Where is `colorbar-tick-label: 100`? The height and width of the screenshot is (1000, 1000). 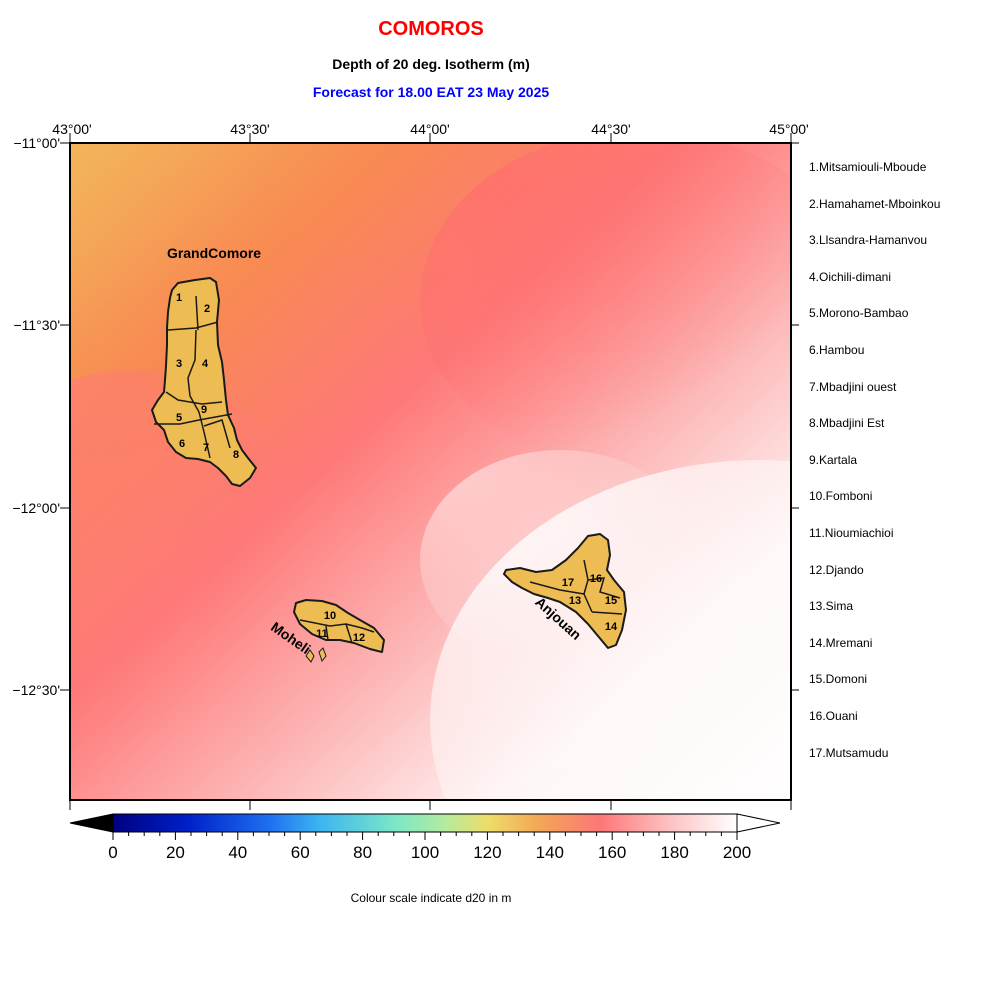
colorbar-tick-label: 100 is located at coordinates (425, 852).